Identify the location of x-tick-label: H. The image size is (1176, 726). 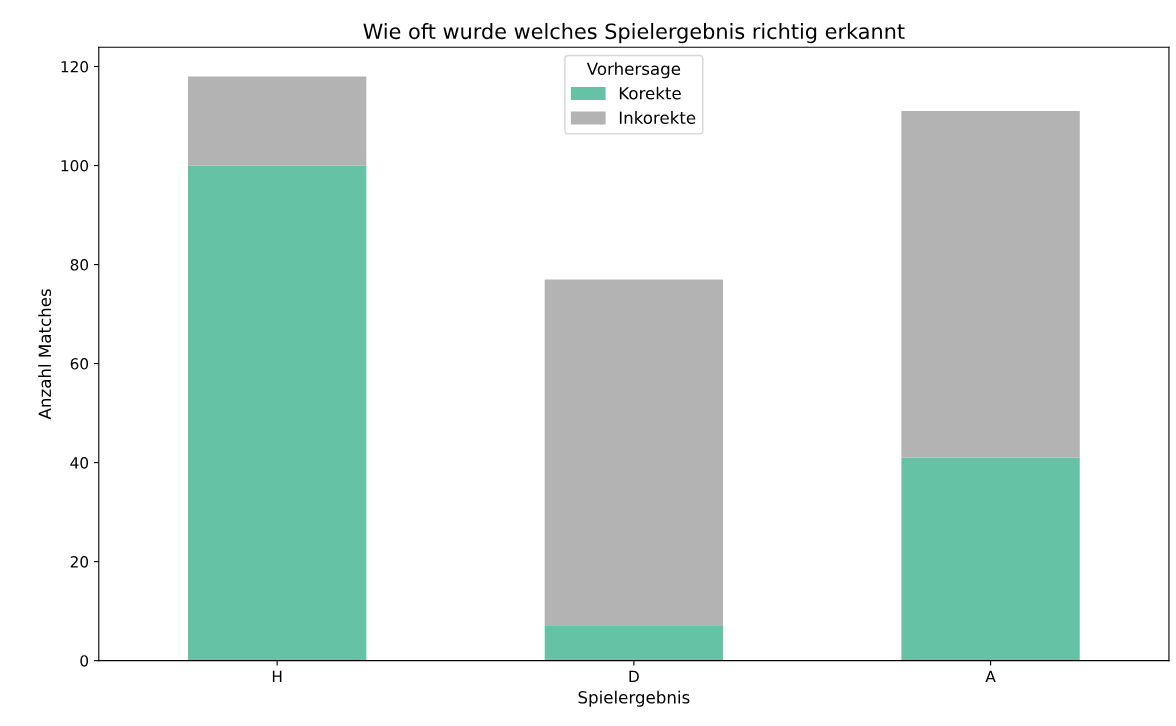
(277, 676).